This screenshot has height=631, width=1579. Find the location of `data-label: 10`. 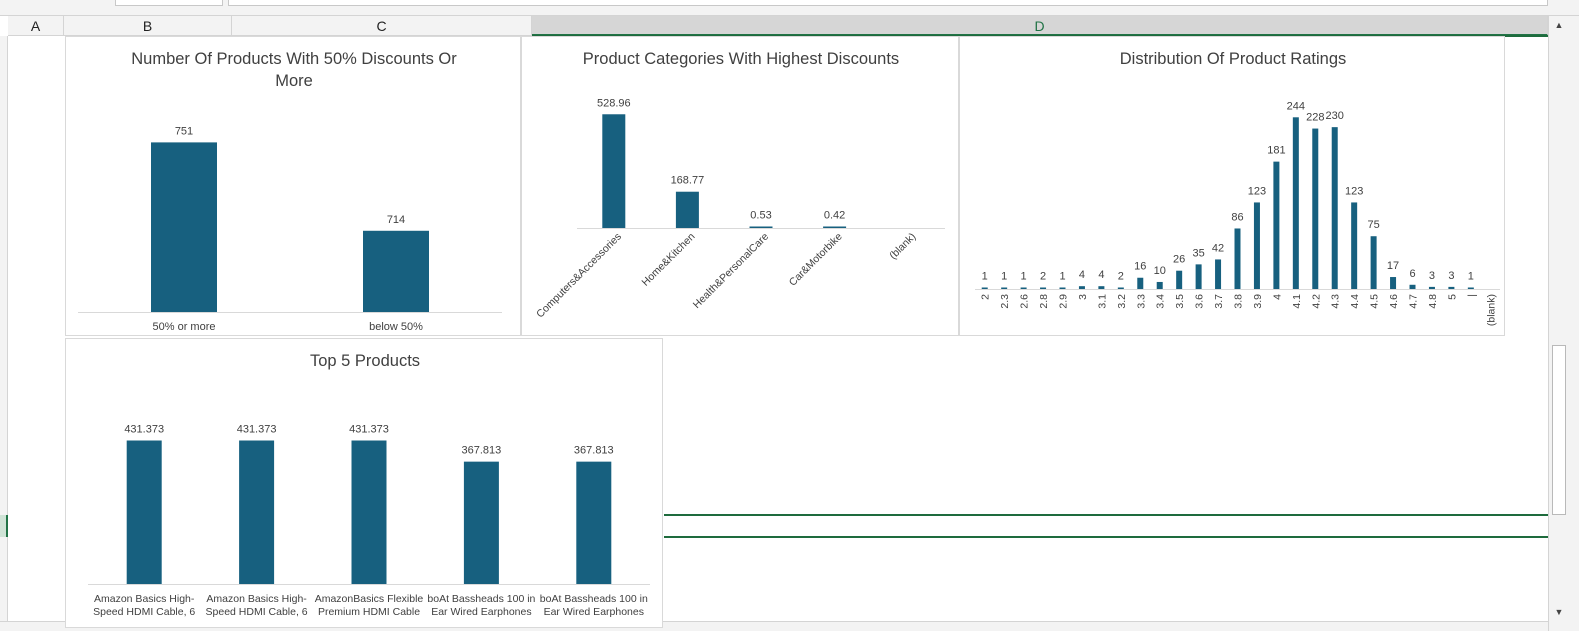

data-label: 10 is located at coordinates (1160, 271).